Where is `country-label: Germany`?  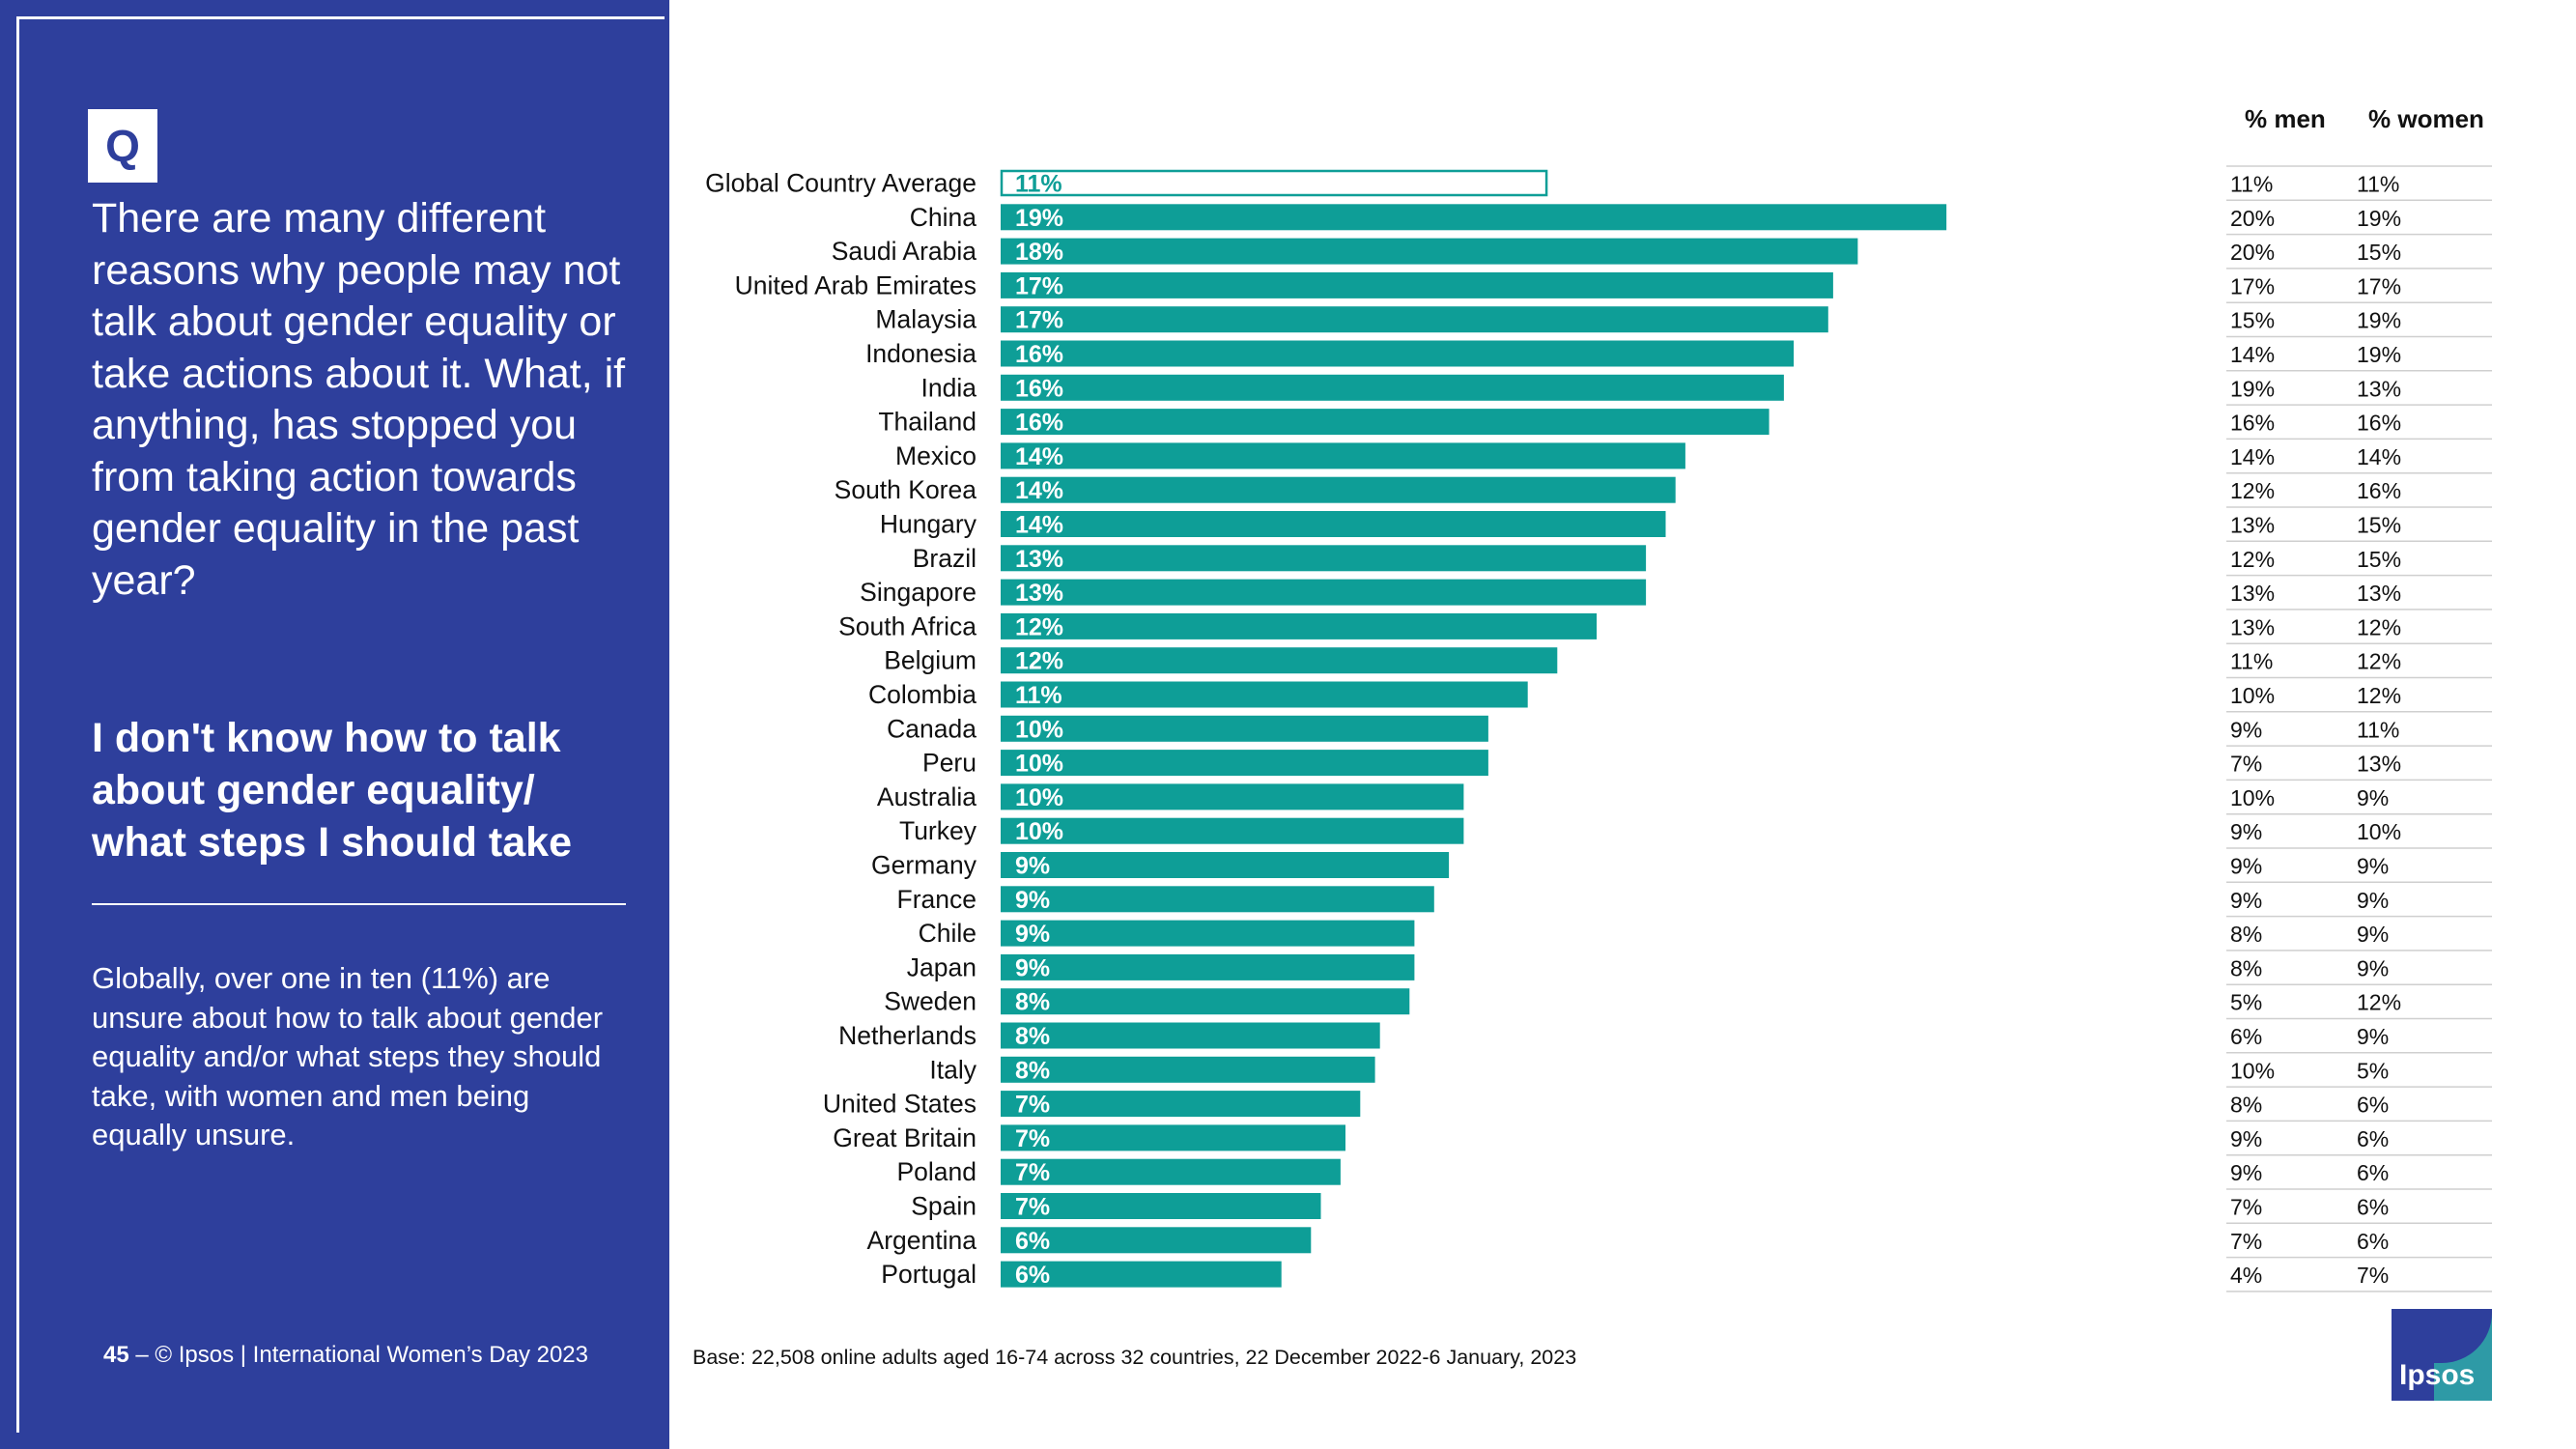 country-label: Germany is located at coordinates (924, 865).